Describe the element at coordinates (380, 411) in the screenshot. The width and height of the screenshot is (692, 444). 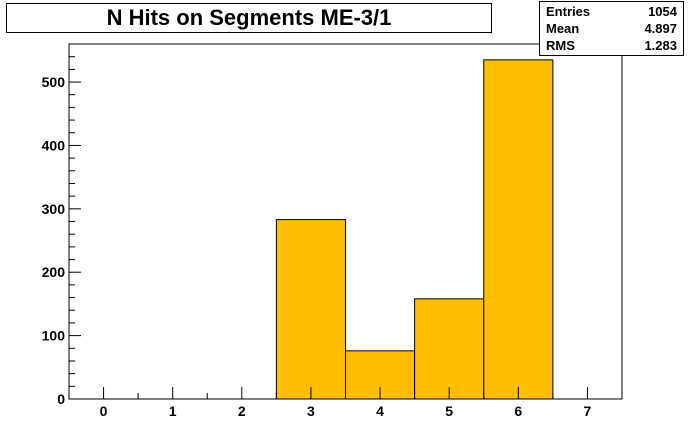
I see `x-tick-label: 4` at that location.